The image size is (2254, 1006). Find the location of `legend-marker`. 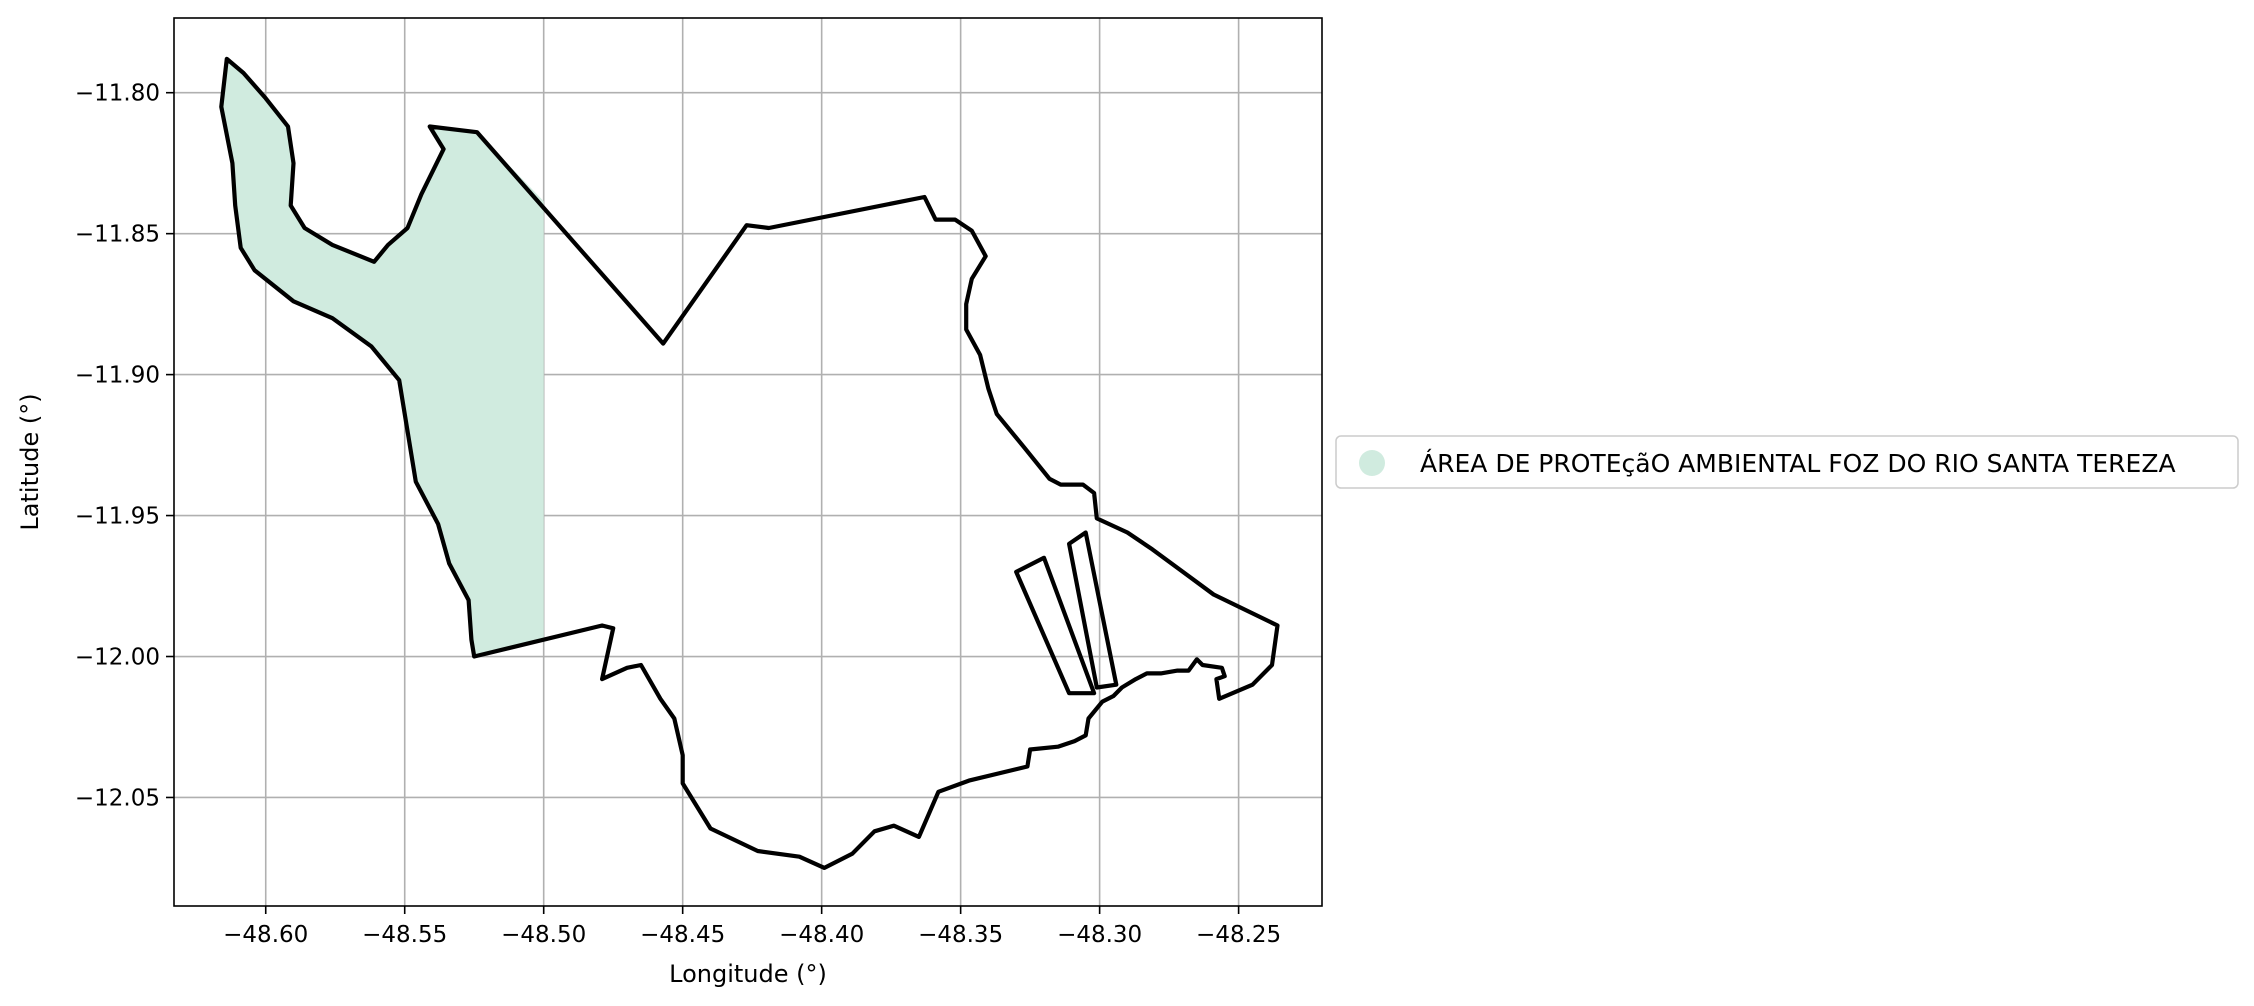

legend-marker is located at coordinates (1372, 463).